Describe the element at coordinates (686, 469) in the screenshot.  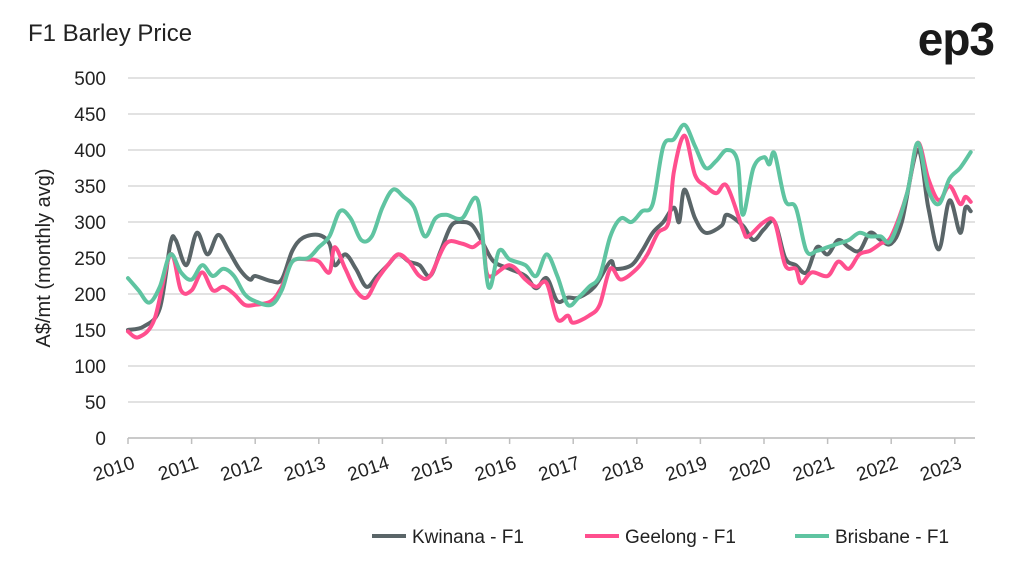
I see `x-tick-label: 2019` at that location.